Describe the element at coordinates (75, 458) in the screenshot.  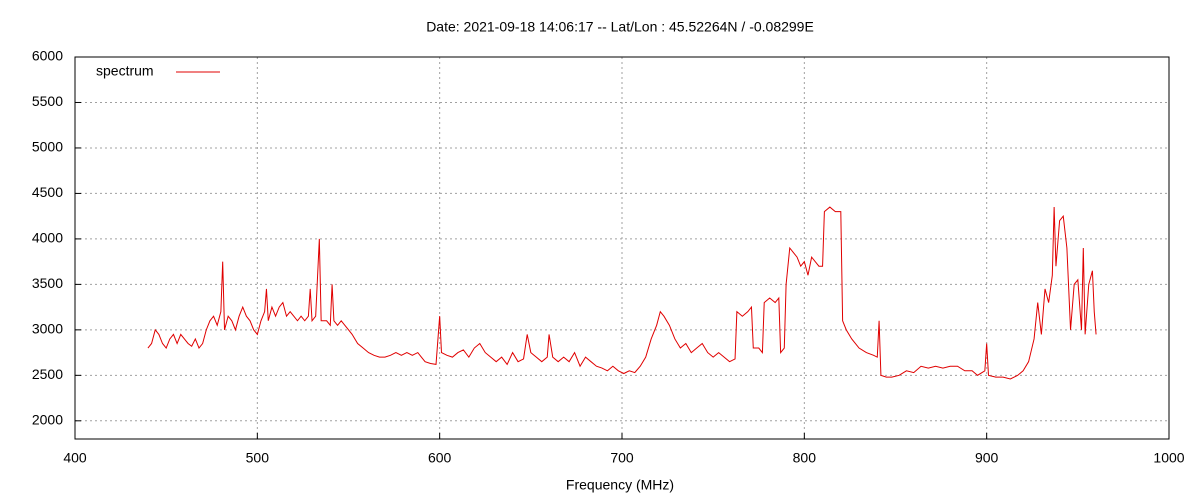
I see `x-tick-label: 400` at that location.